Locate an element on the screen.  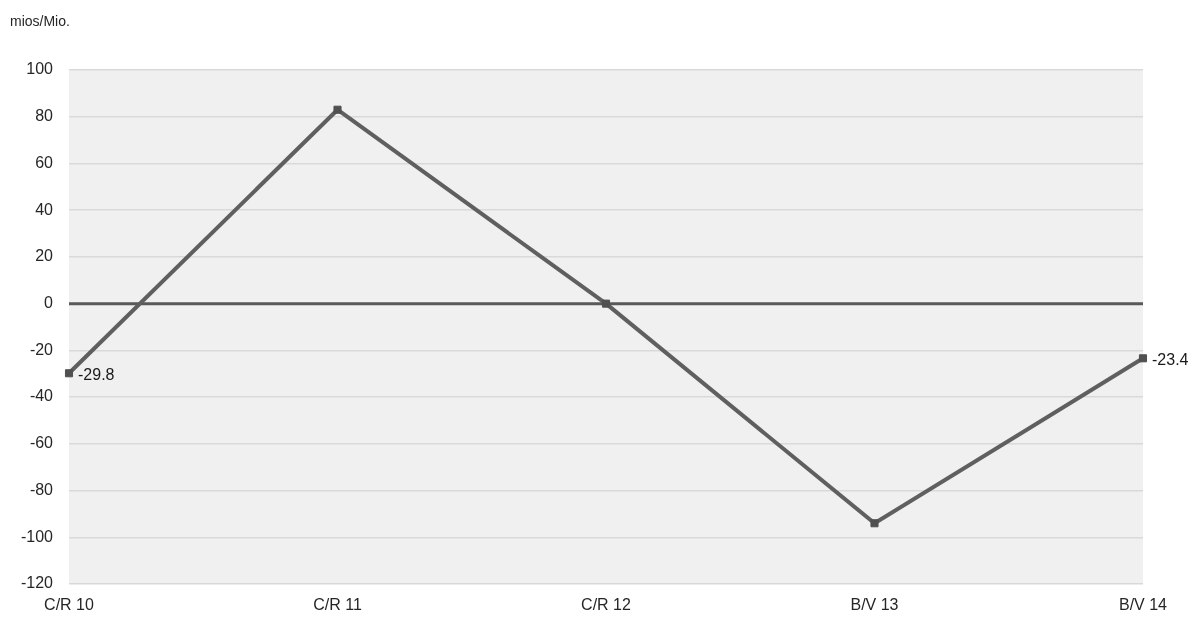
y-tick-label: 80 is located at coordinates (44, 116).